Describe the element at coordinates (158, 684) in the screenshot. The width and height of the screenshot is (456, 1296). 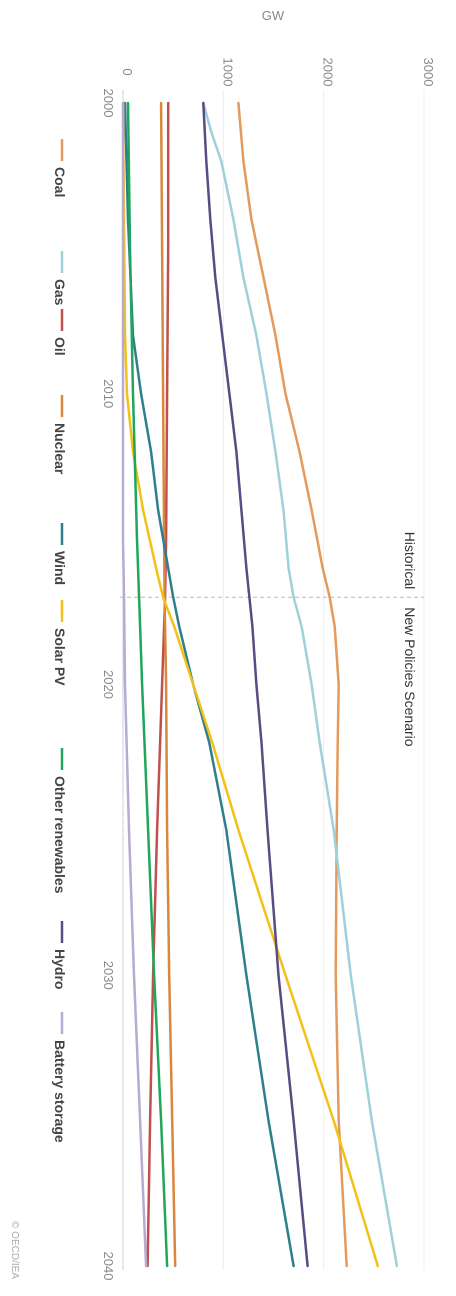
I see `series-line-oil` at that location.